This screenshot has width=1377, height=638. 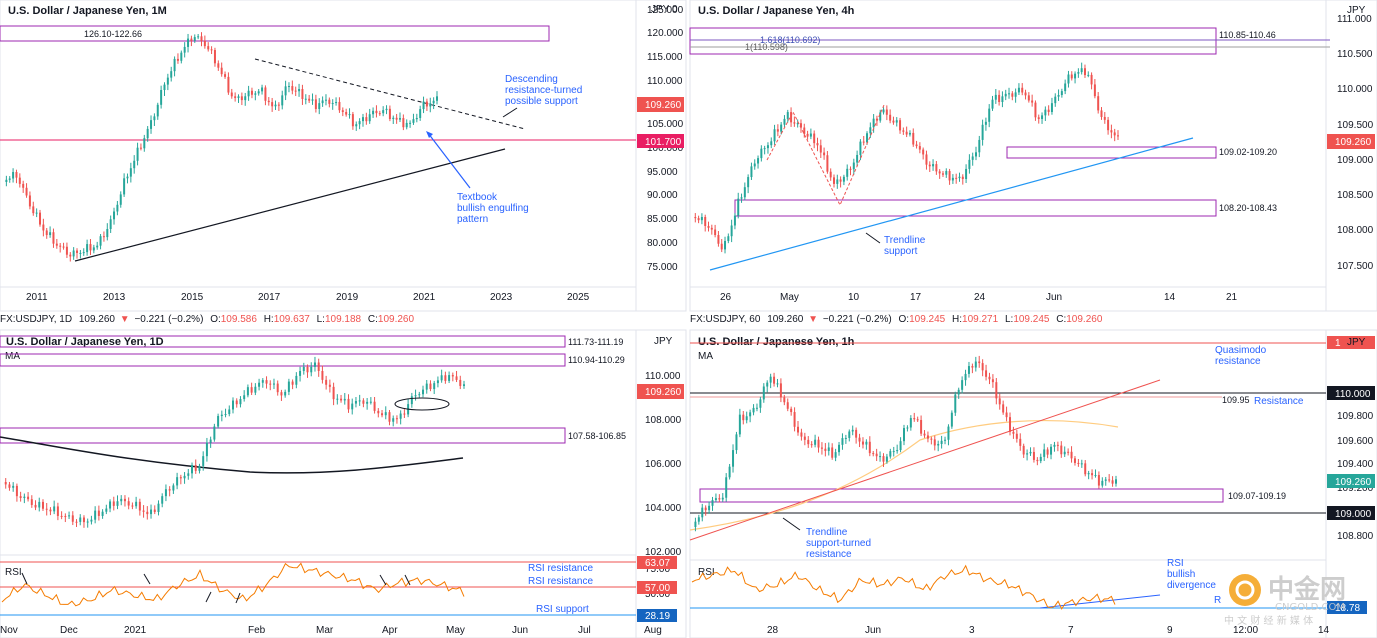 I want to click on bl-rsi-tag: 57.00, so click(x=657, y=588).